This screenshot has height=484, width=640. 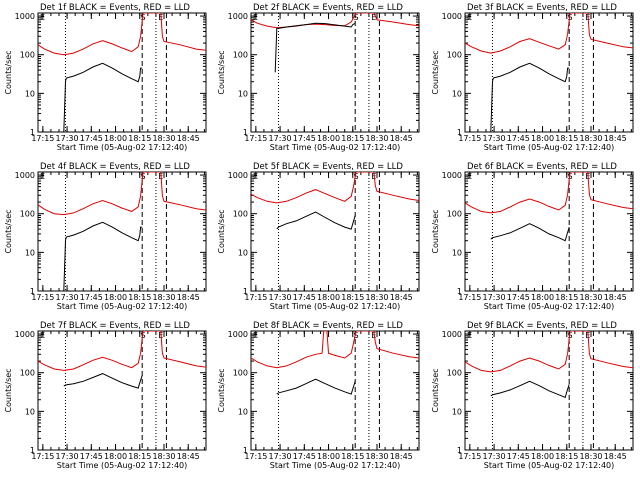 I want to click on panel-title: Det 4f BLACK = Events, RED = LLD, so click(x=115, y=167).